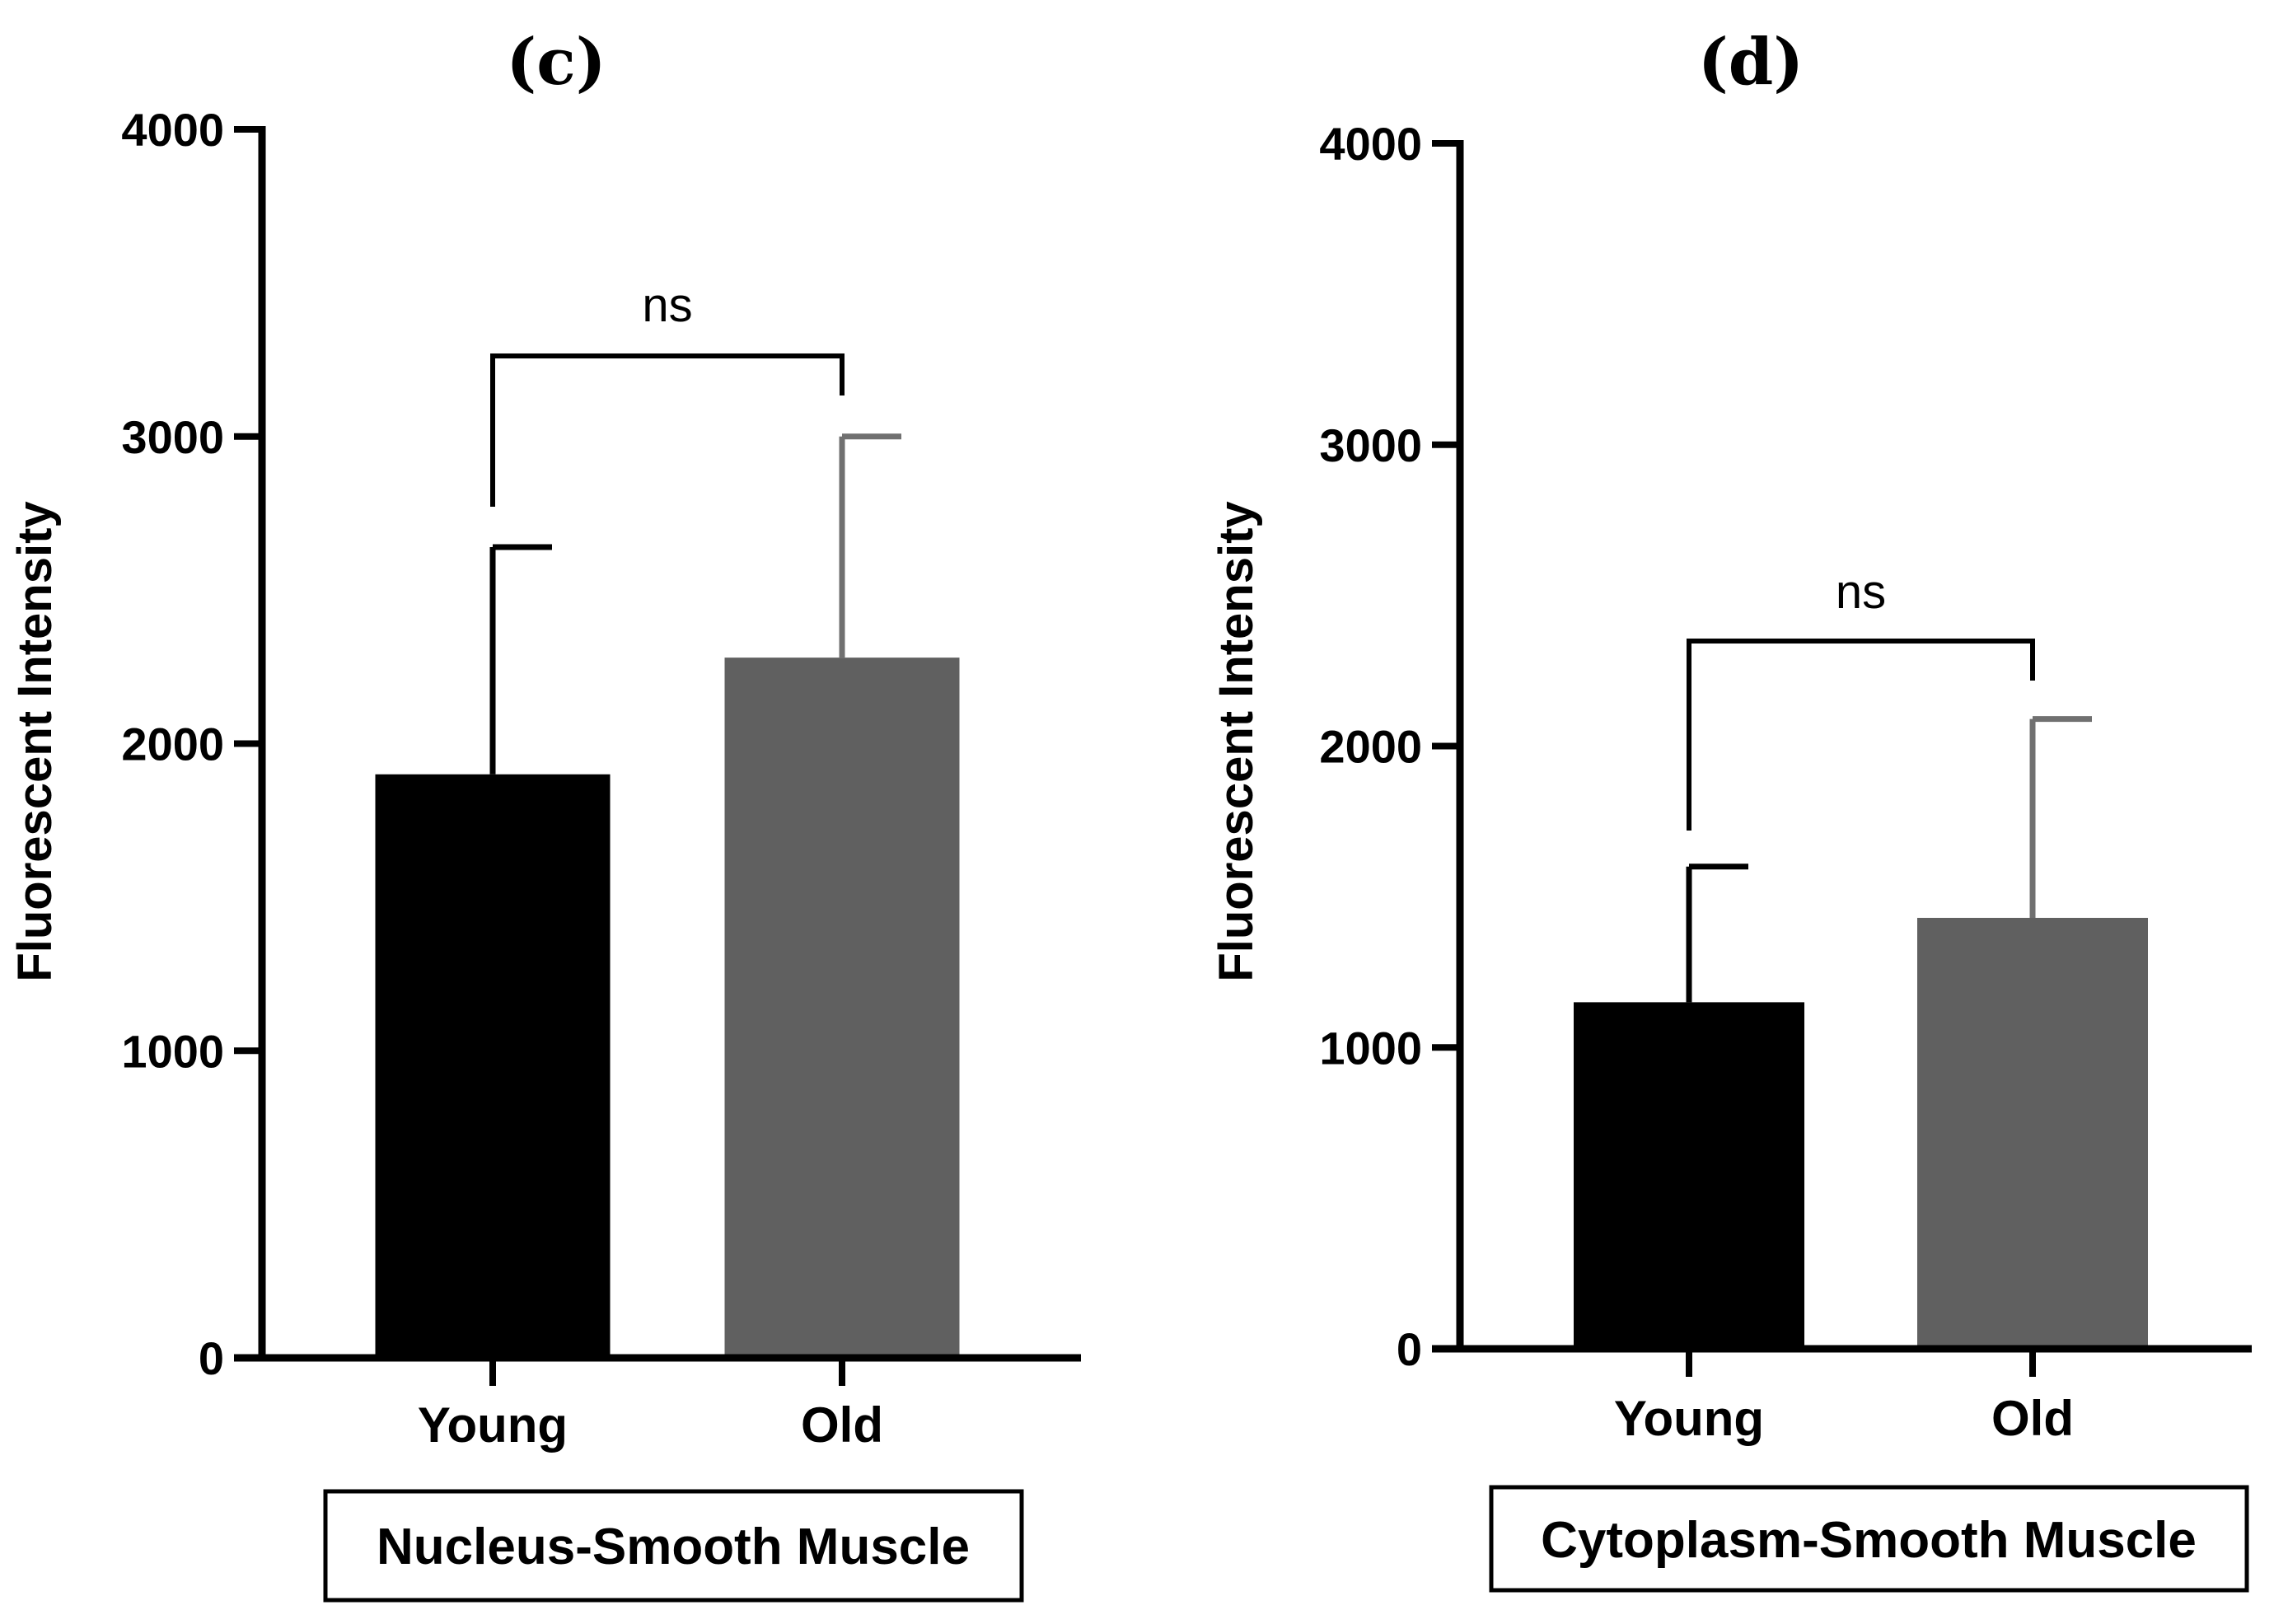 The width and height of the screenshot is (2288, 1624). I want to click on caption-text: Nucleus-Smooth Muscle, so click(673, 1547).